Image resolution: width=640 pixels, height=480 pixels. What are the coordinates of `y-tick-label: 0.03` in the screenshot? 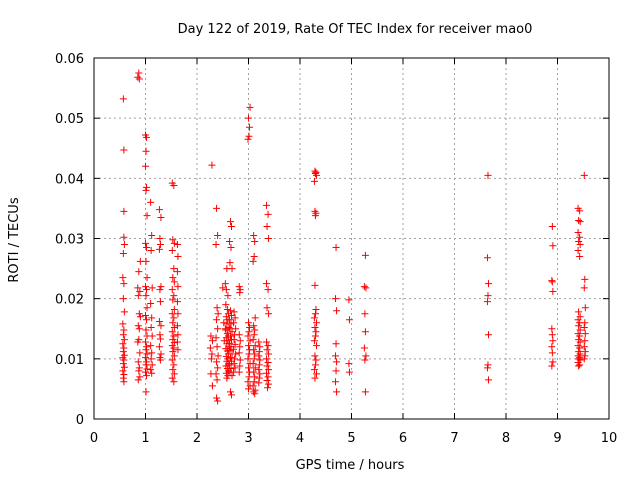 It's located at (69, 240).